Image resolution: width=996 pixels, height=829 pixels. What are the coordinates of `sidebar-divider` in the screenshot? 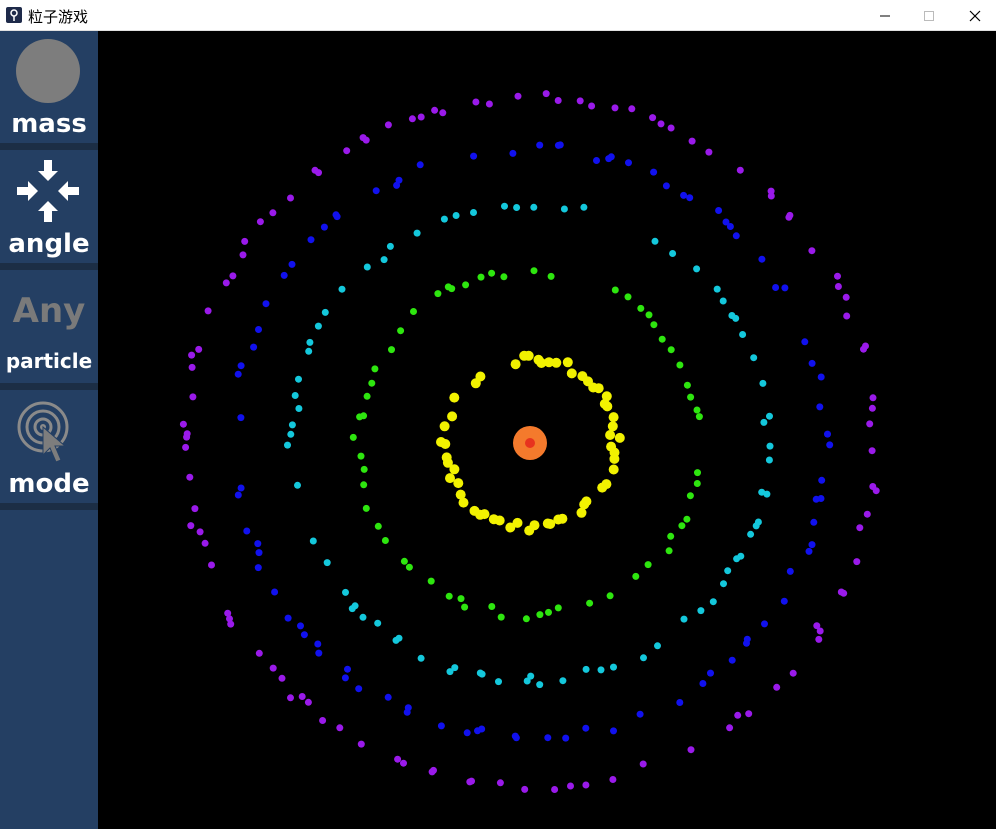 It's located at (49, 506).